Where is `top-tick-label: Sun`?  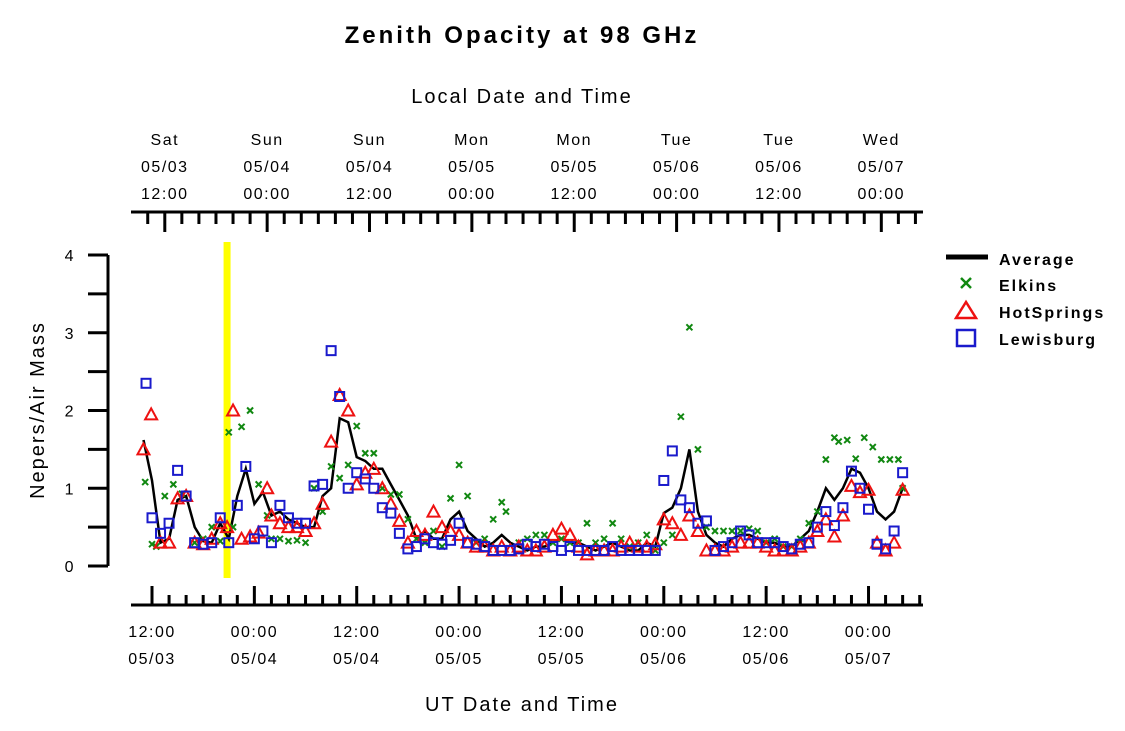 top-tick-label: Sun is located at coordinates (267, 140).